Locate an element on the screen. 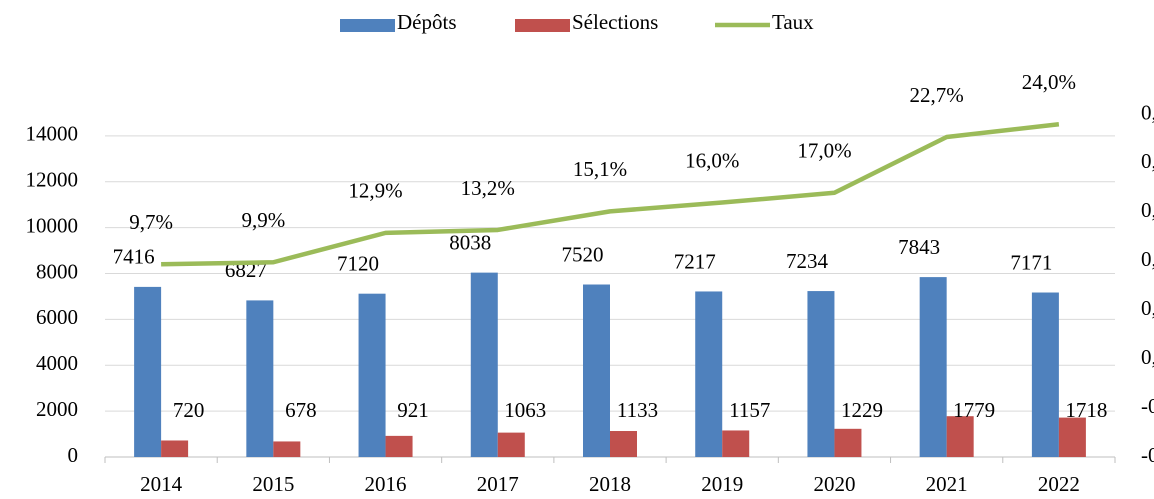 The height and width of the screenshot is (499, 1154). data-label: 22,7% is located at coordinates (937, 95).